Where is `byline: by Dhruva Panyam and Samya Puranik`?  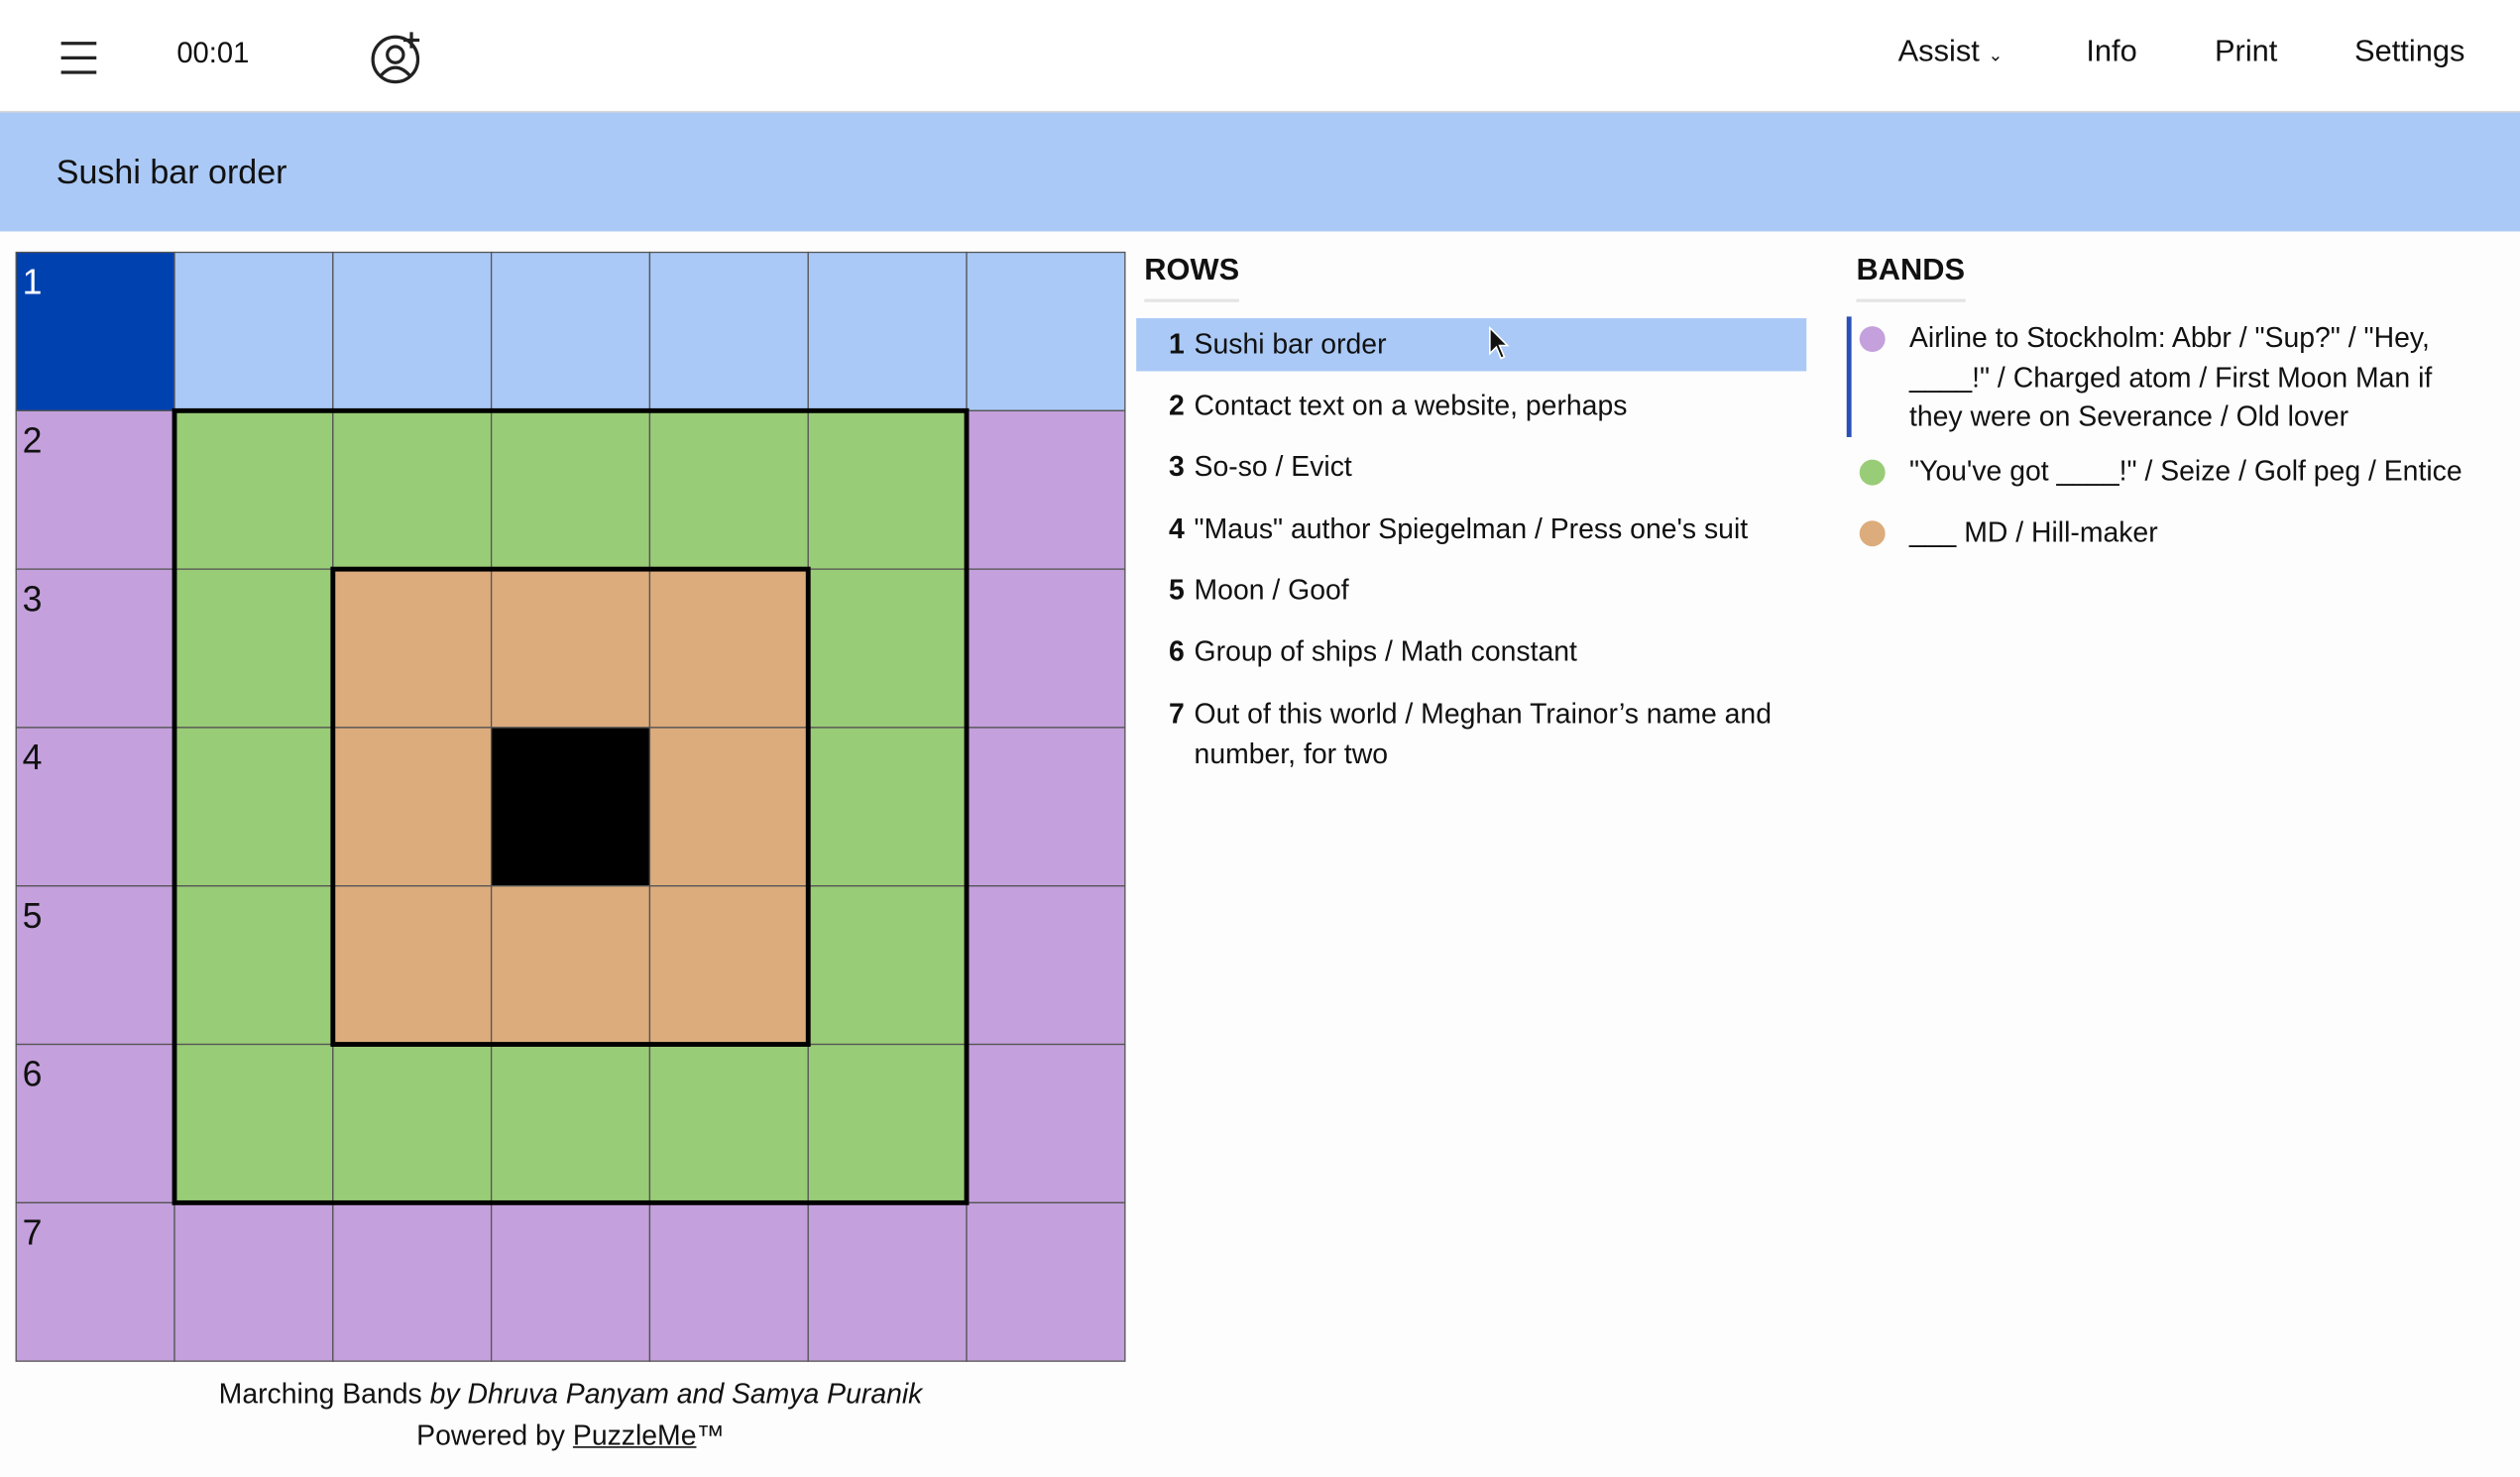 byline: by Dhruva Panyam and Samya Puranik is located at coordinates (676, 1394).